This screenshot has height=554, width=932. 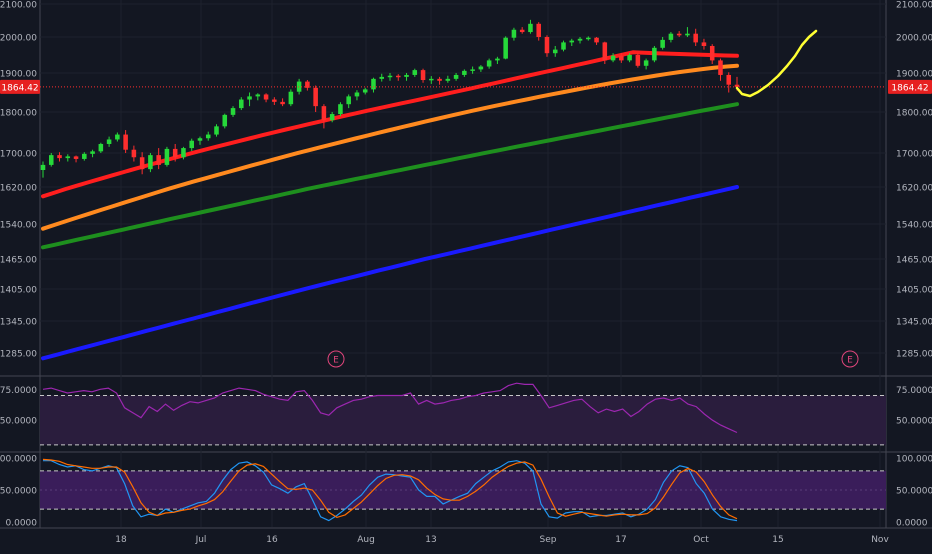 I want to click on price-tick-label-left: 1285.00, so click(x=18, y=355).